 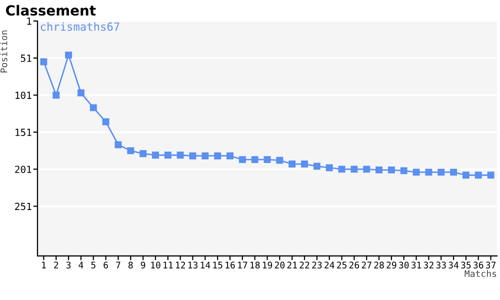 I want to click on x-tick-label: 13, so click(x=193, y=265).